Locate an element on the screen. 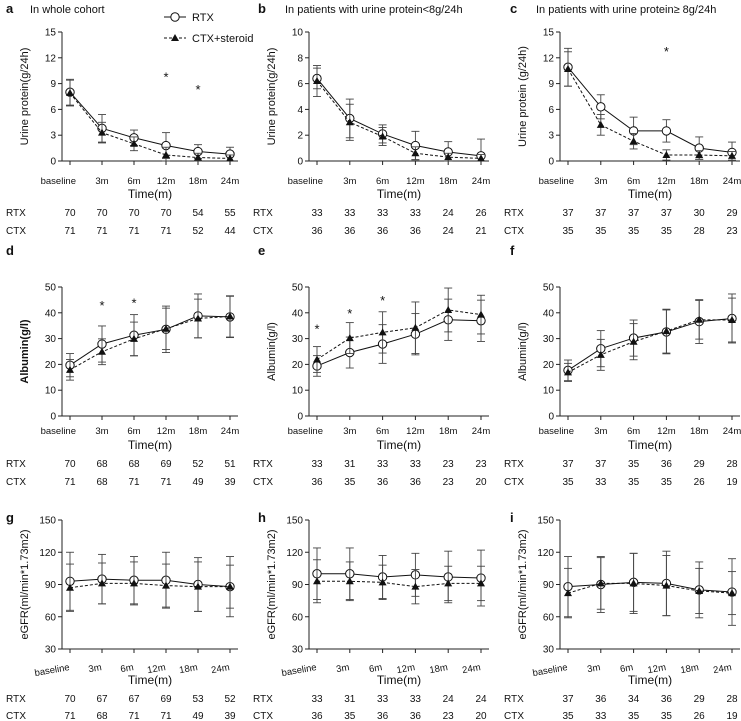 The width and height of the screenshot is (741, 721). x-axis-title: Time(m) is located at coordinates (399, 680).